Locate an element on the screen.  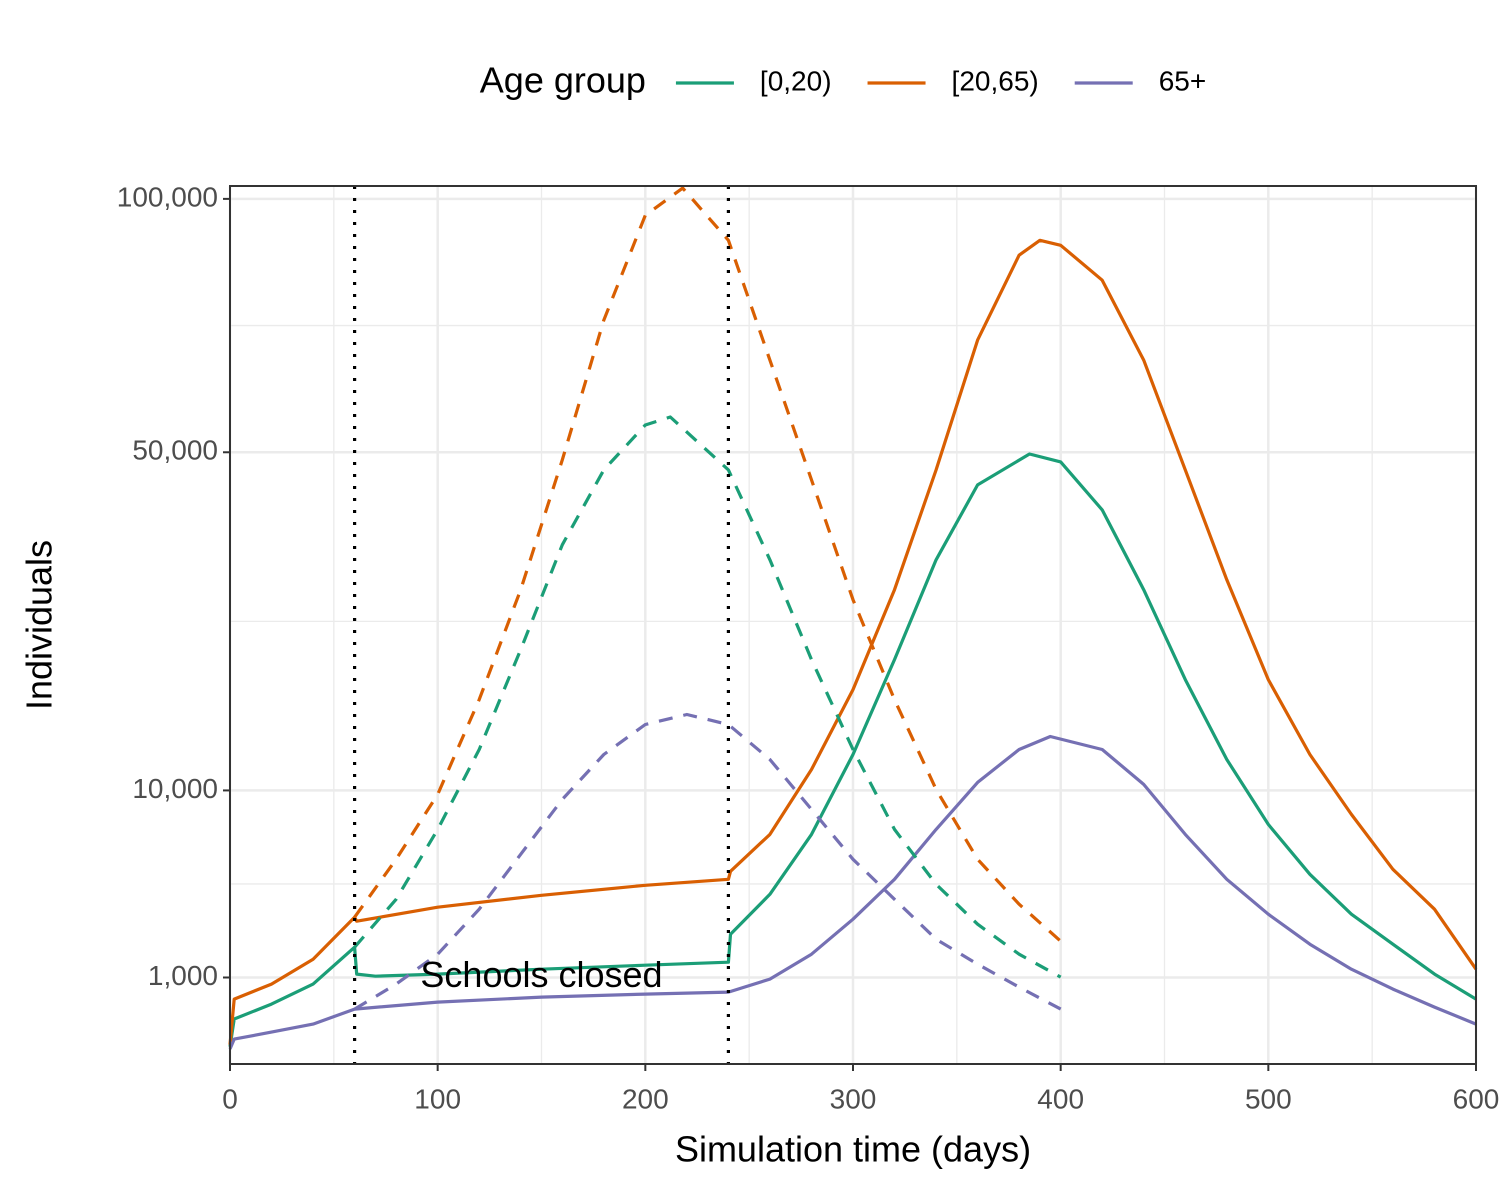
y-axis-title: Individuals is located at coordinates (39, 625).